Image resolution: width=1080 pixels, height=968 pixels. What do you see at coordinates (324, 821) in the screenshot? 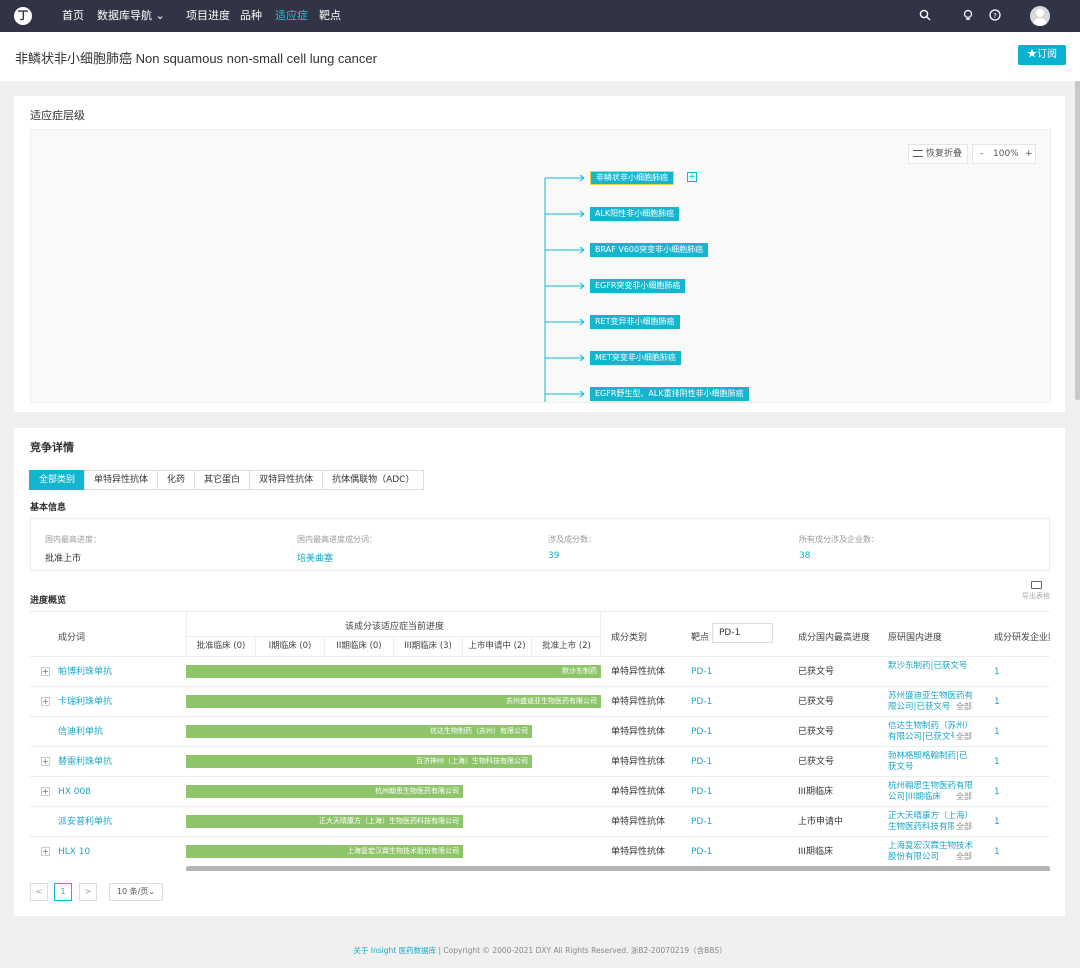
I see `progress-bar: 正大天晴康方（上海）生物医药科技有限公司` at bounding box center [324, 821].